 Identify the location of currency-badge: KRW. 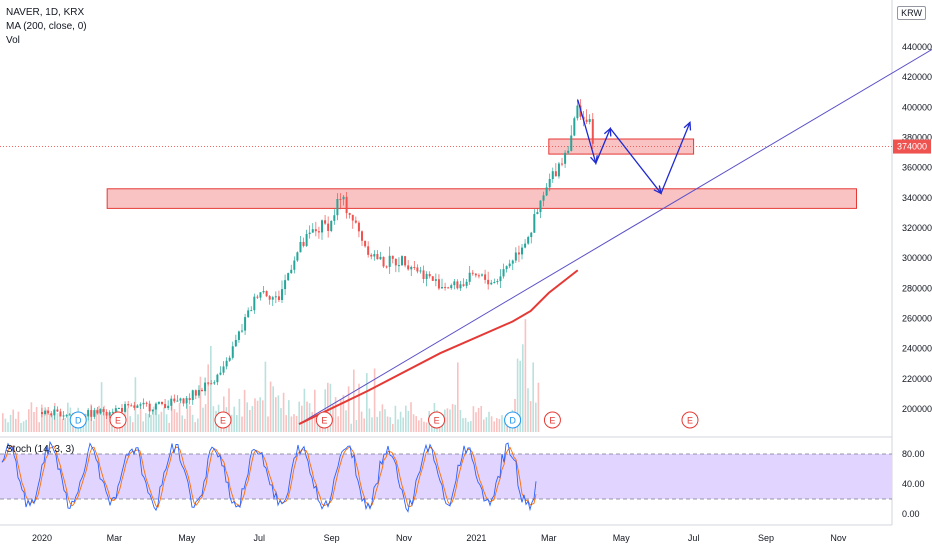
(911, 13).